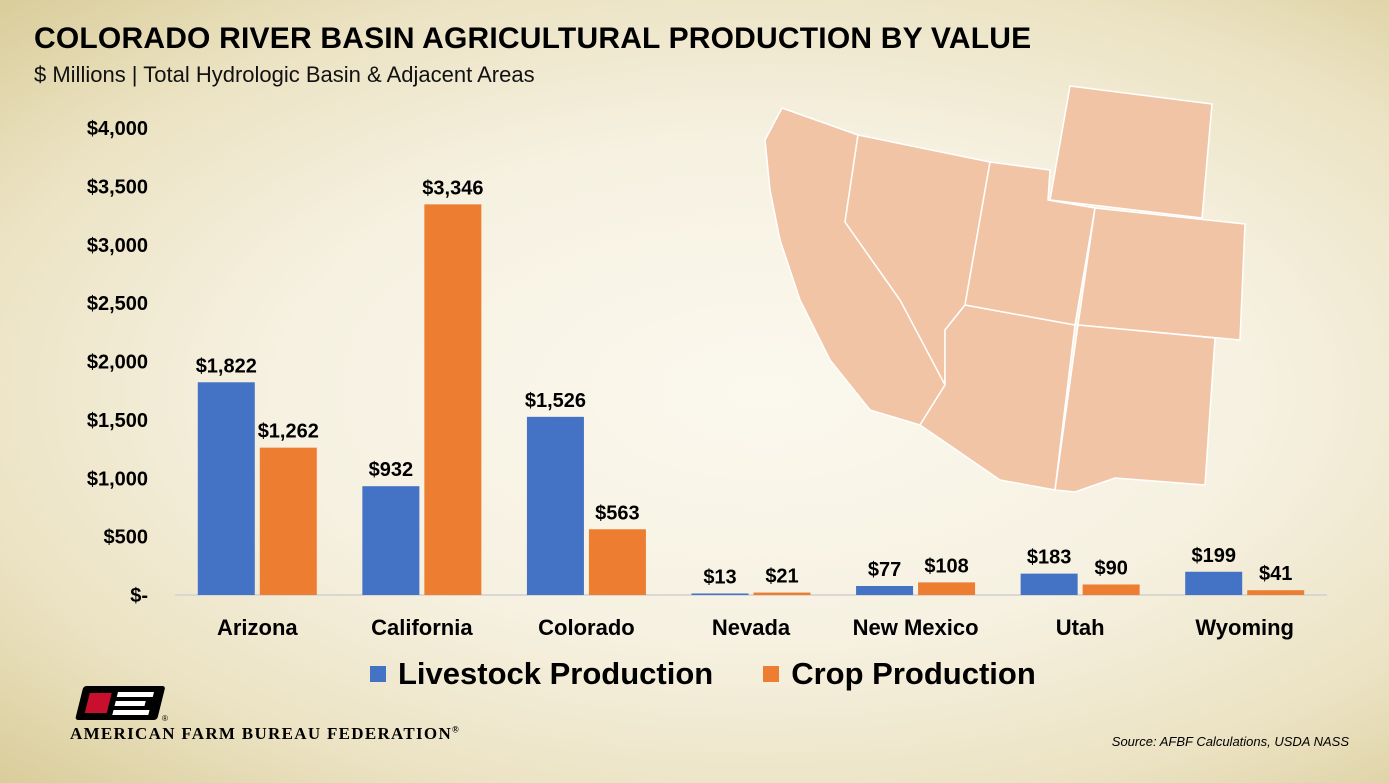 This screenshot has height=783, width=1389. Describe the element at coordinates (1244, 627) in the screenshot. I see `x-category-label: Wyoming` at that location.